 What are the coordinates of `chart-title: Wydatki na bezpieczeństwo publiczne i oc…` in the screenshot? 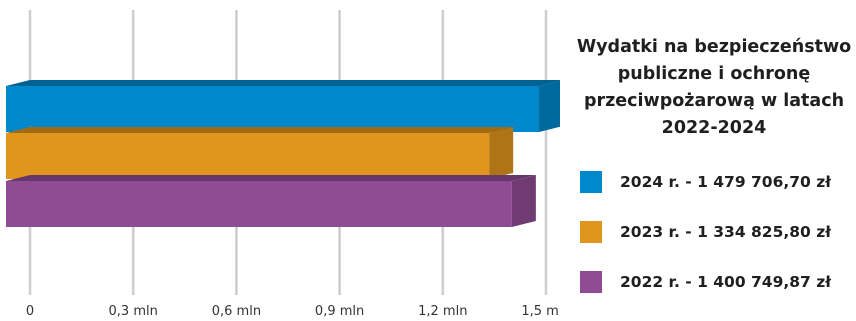 It's located at (714, 87).